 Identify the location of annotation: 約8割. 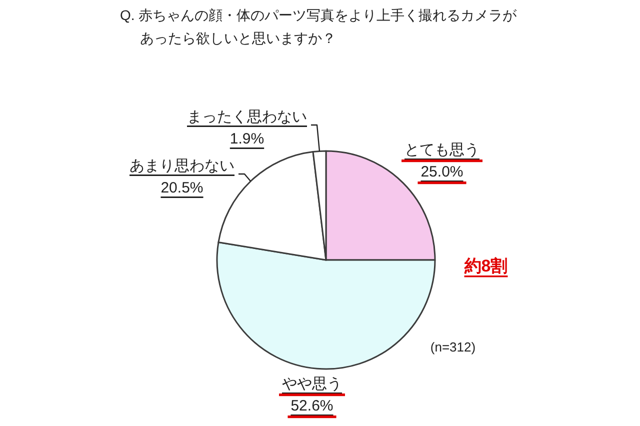
(486, 266).